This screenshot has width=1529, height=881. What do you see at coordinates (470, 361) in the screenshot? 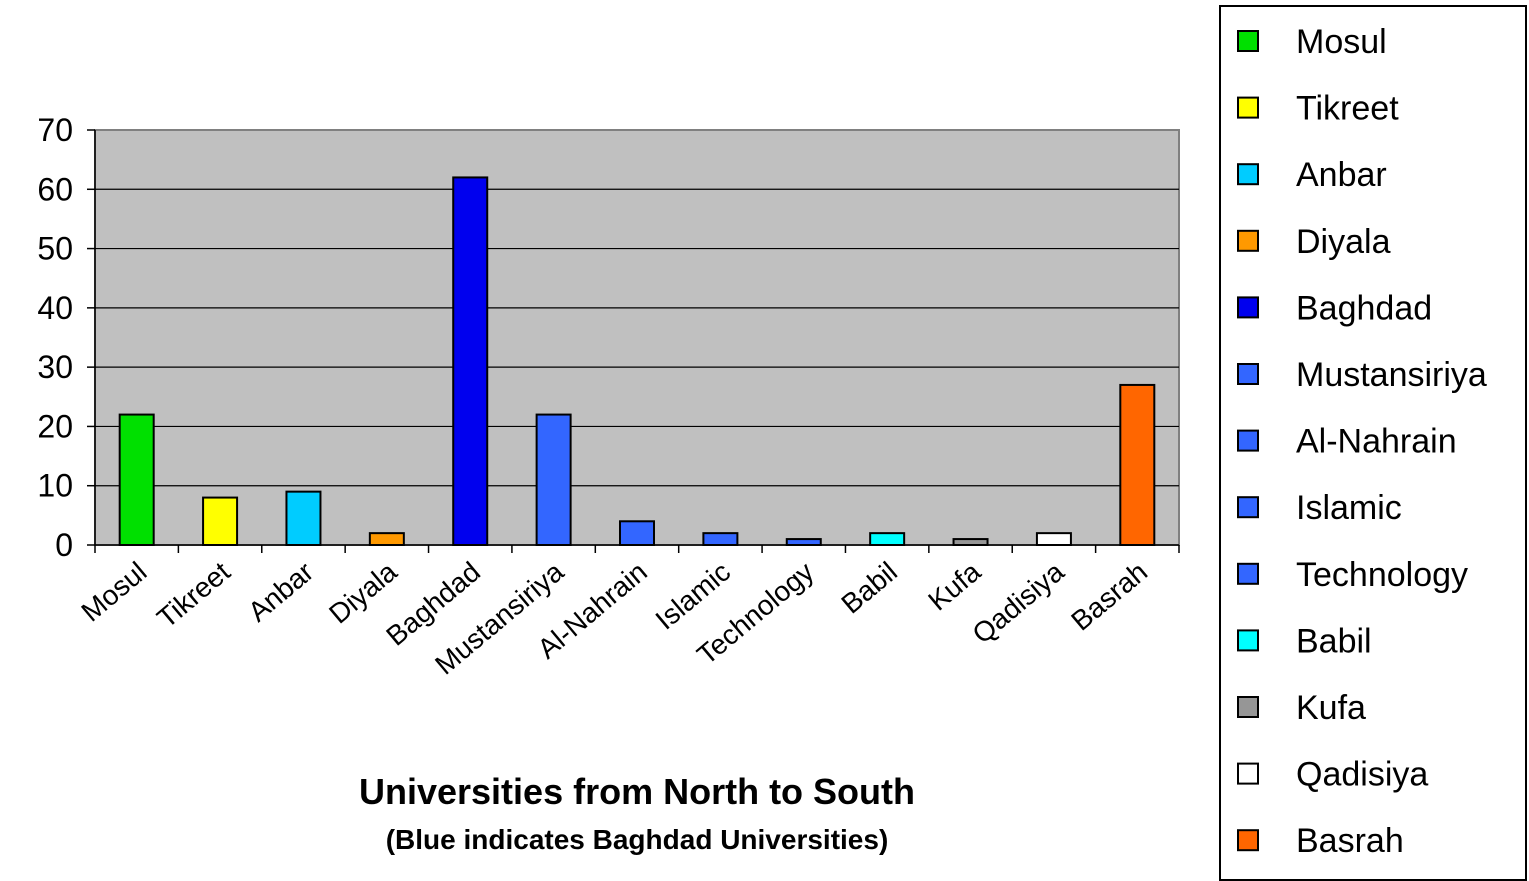
I see `bar-baghdad` at bounding box center [470, 361].